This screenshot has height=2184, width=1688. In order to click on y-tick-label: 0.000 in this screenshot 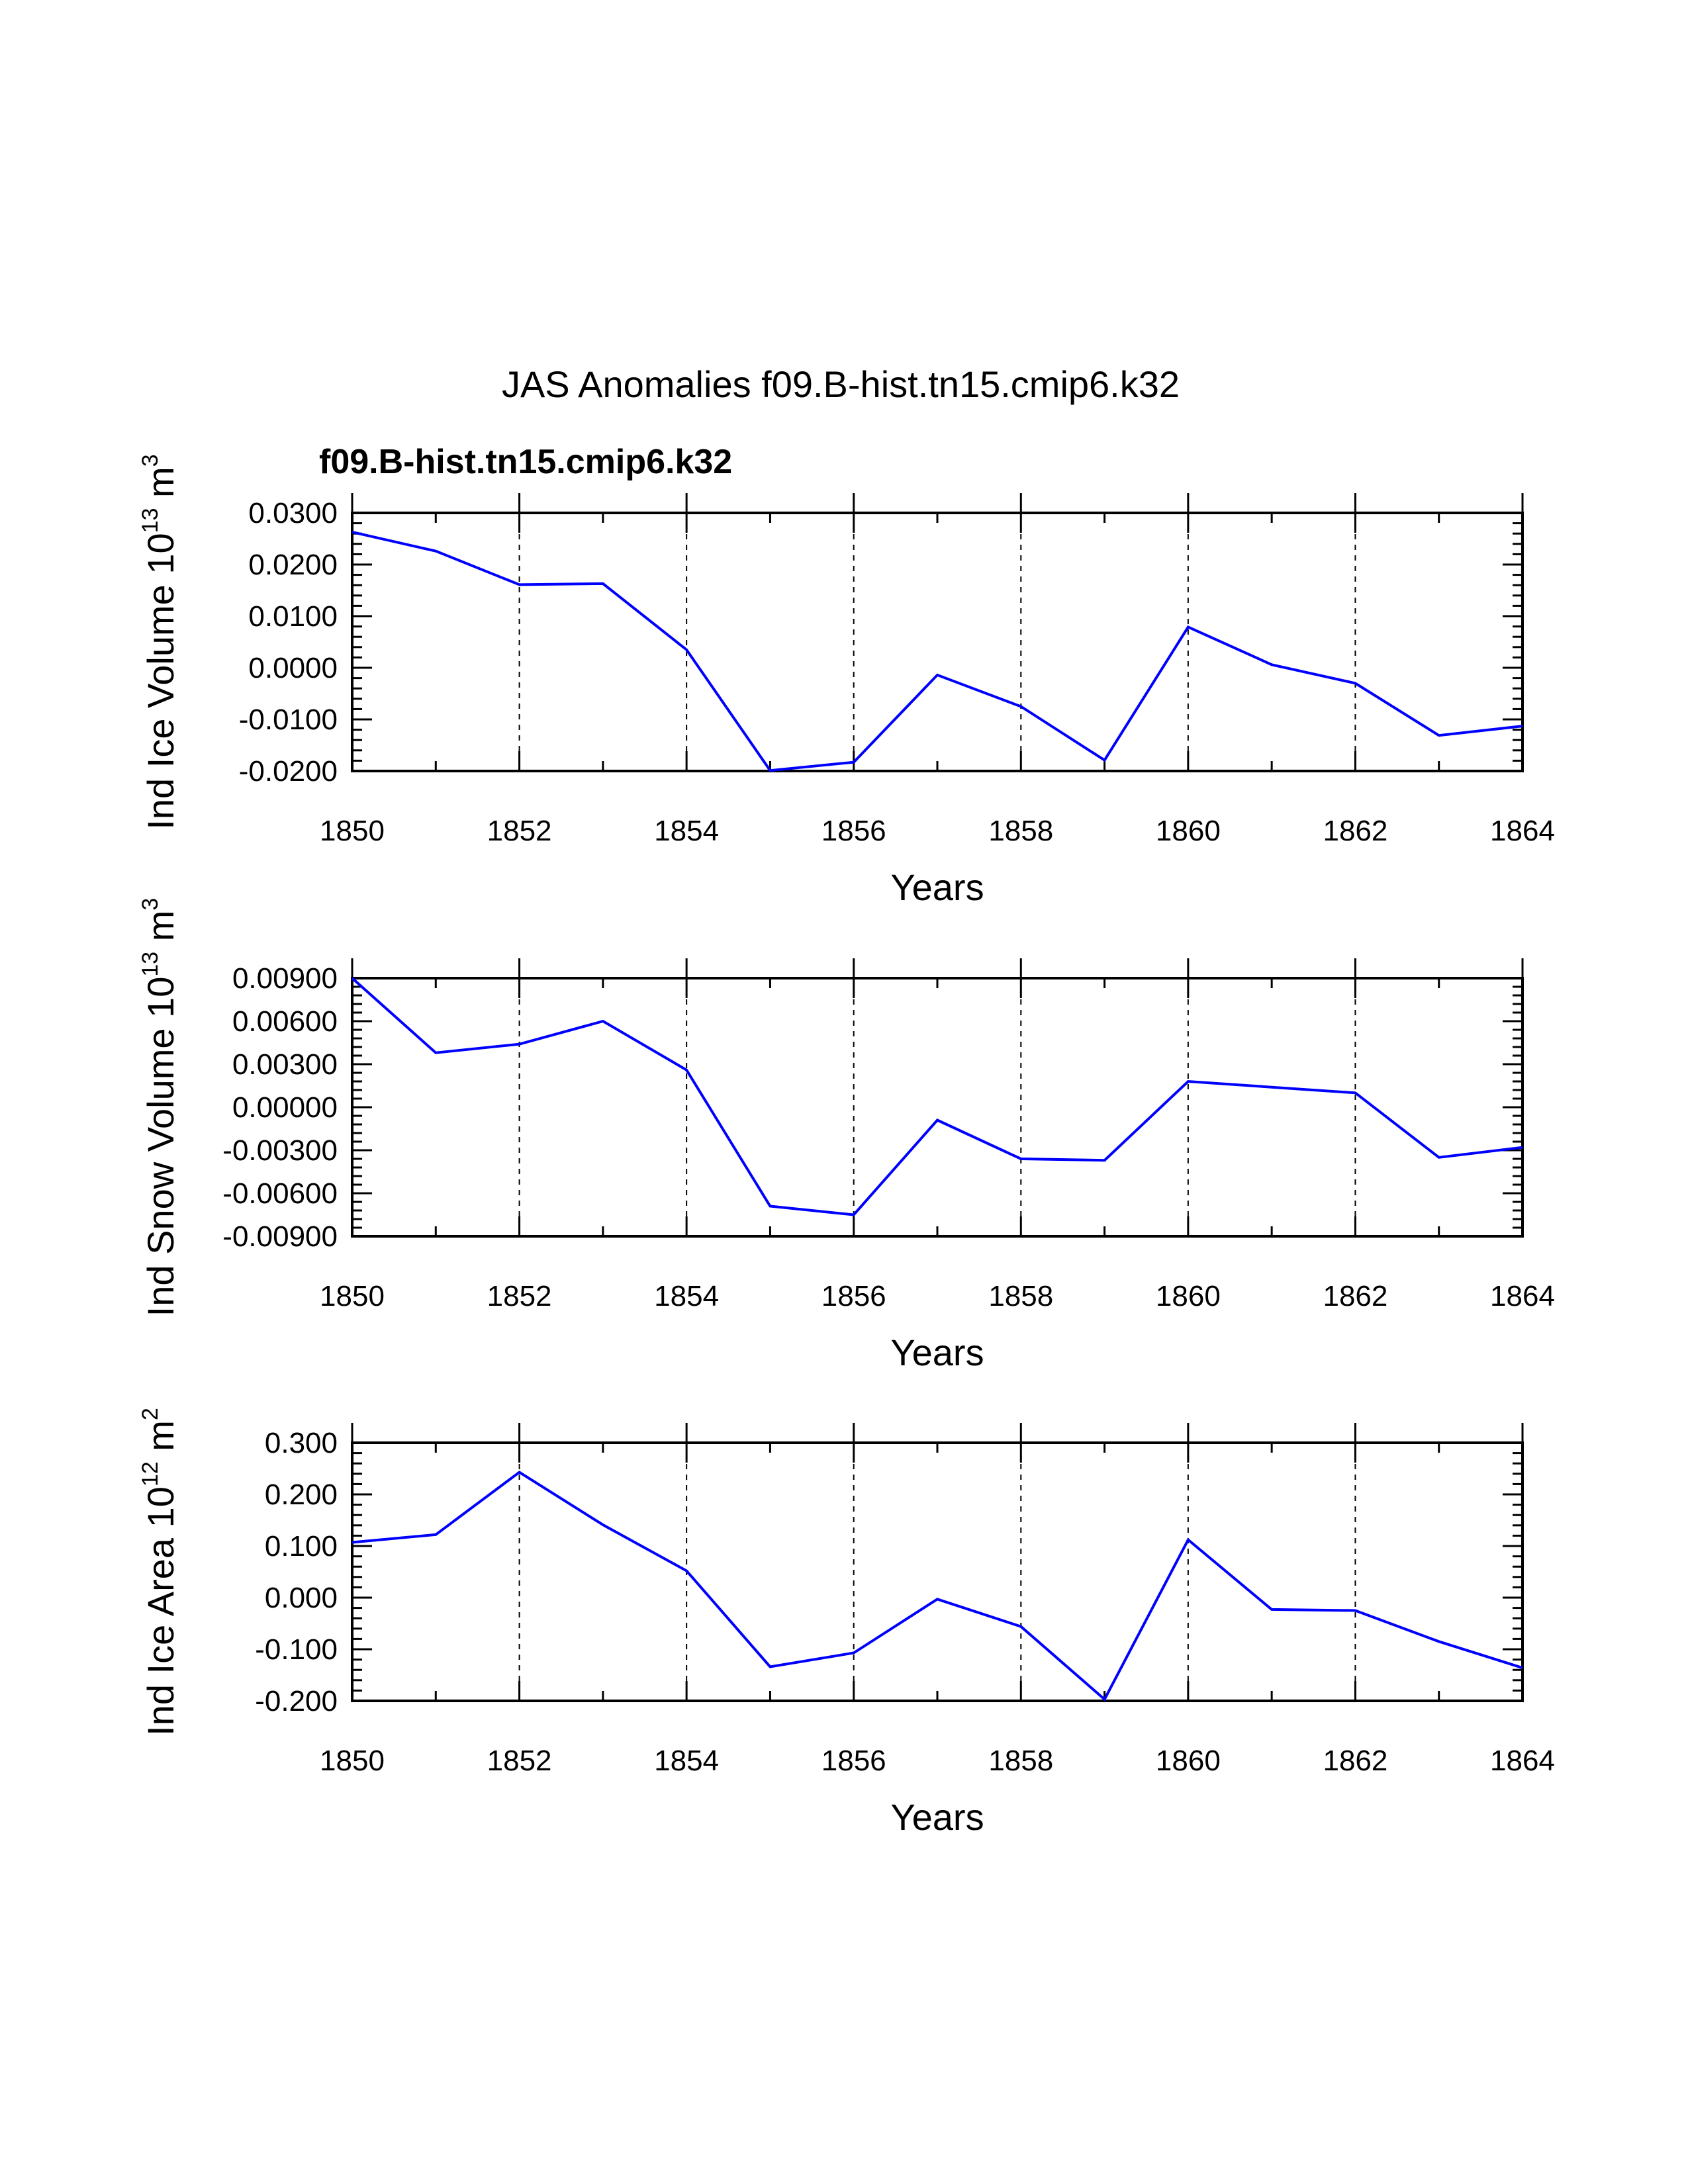, I will do `click(301, 1598)`.